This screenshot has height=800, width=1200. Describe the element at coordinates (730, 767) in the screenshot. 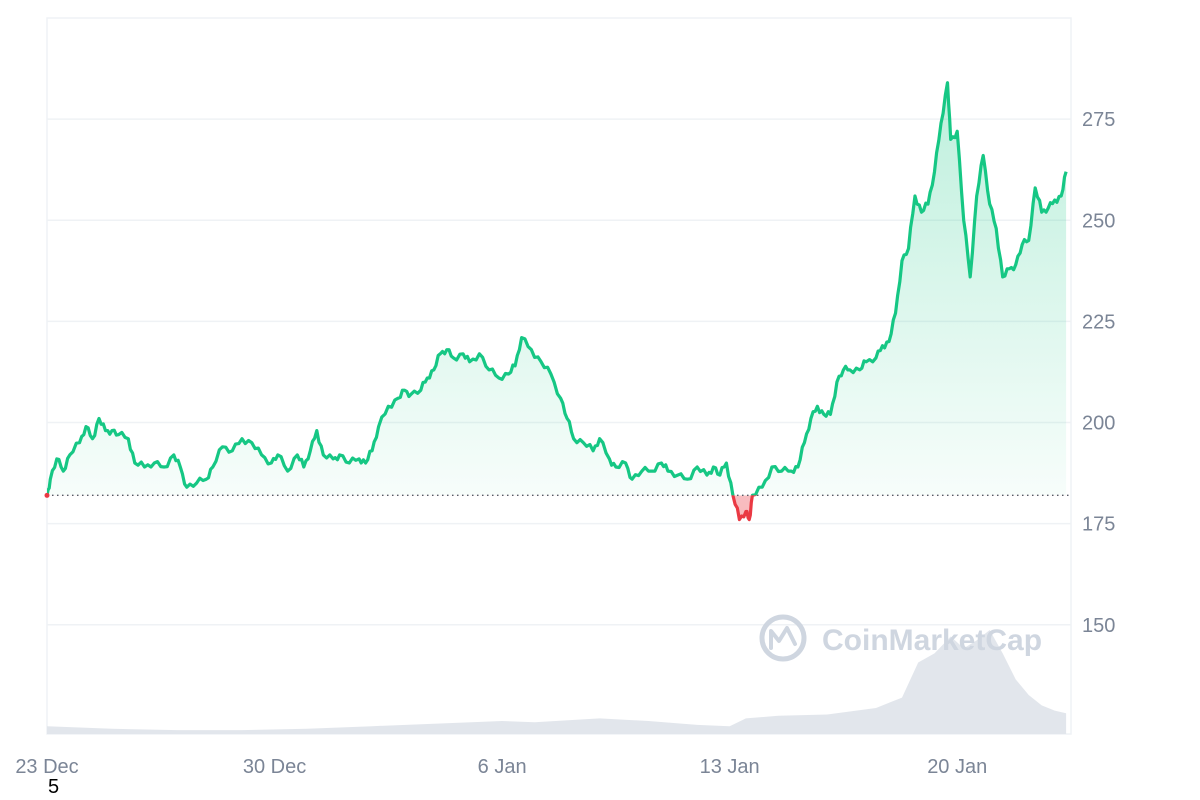

I see `x-tick-label: 13 Jan` at that location.